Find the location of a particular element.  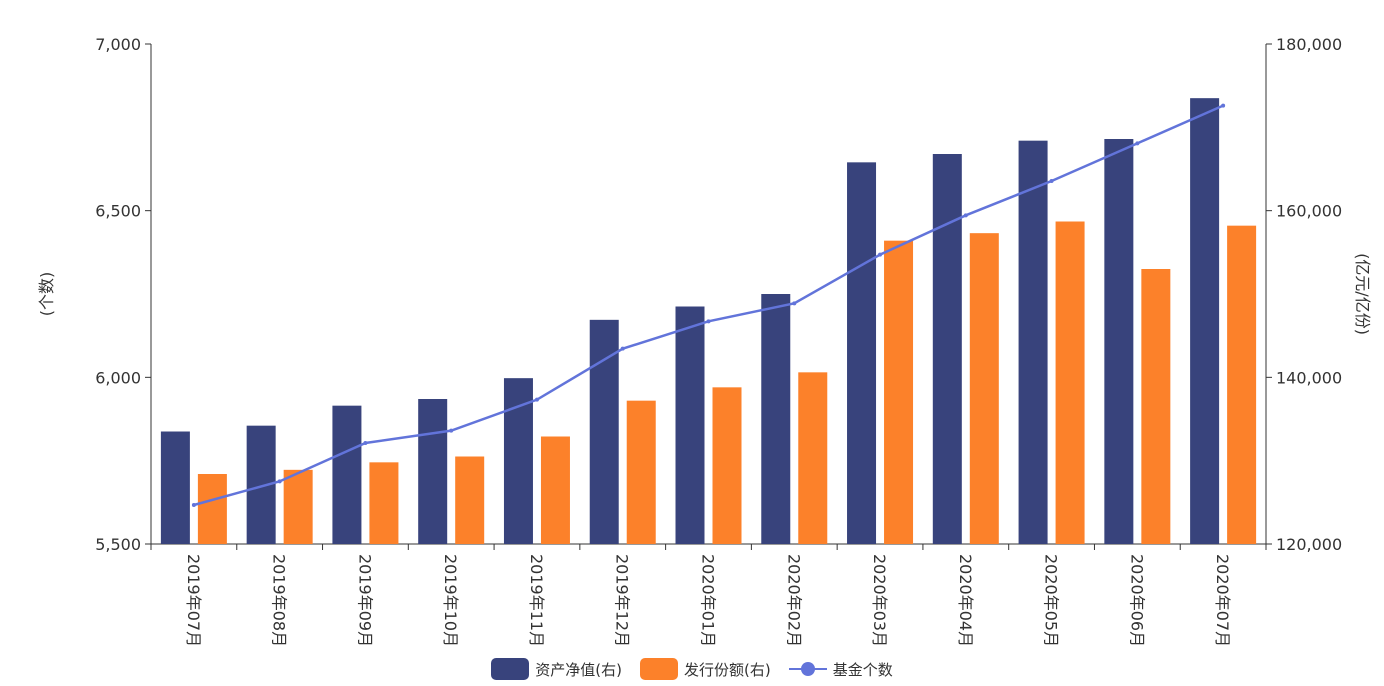

legend-label: 基金个数 is located at coordinates (862, 669).